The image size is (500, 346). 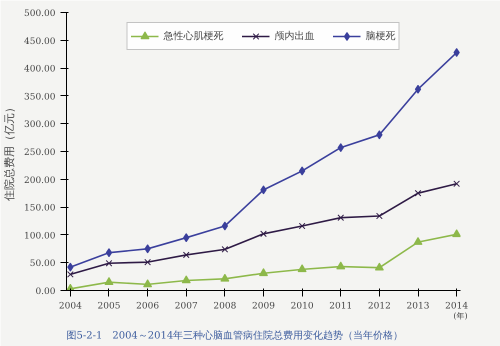 I want to click on y-tick-label: 450.00, so click(x=40, y=41).